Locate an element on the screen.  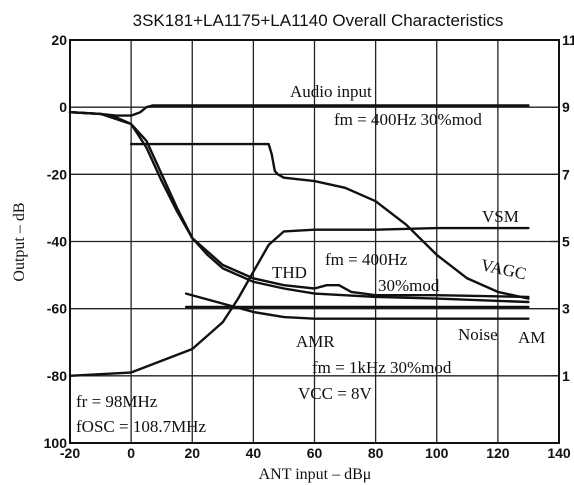
y-tick-label: -60 is located at coordinates (57, 309).